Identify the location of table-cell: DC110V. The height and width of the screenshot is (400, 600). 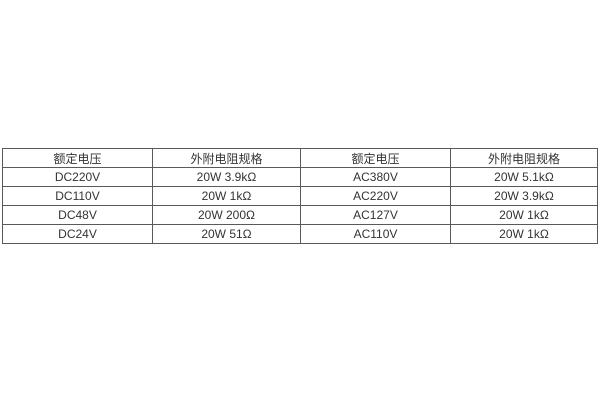
(77, 196).